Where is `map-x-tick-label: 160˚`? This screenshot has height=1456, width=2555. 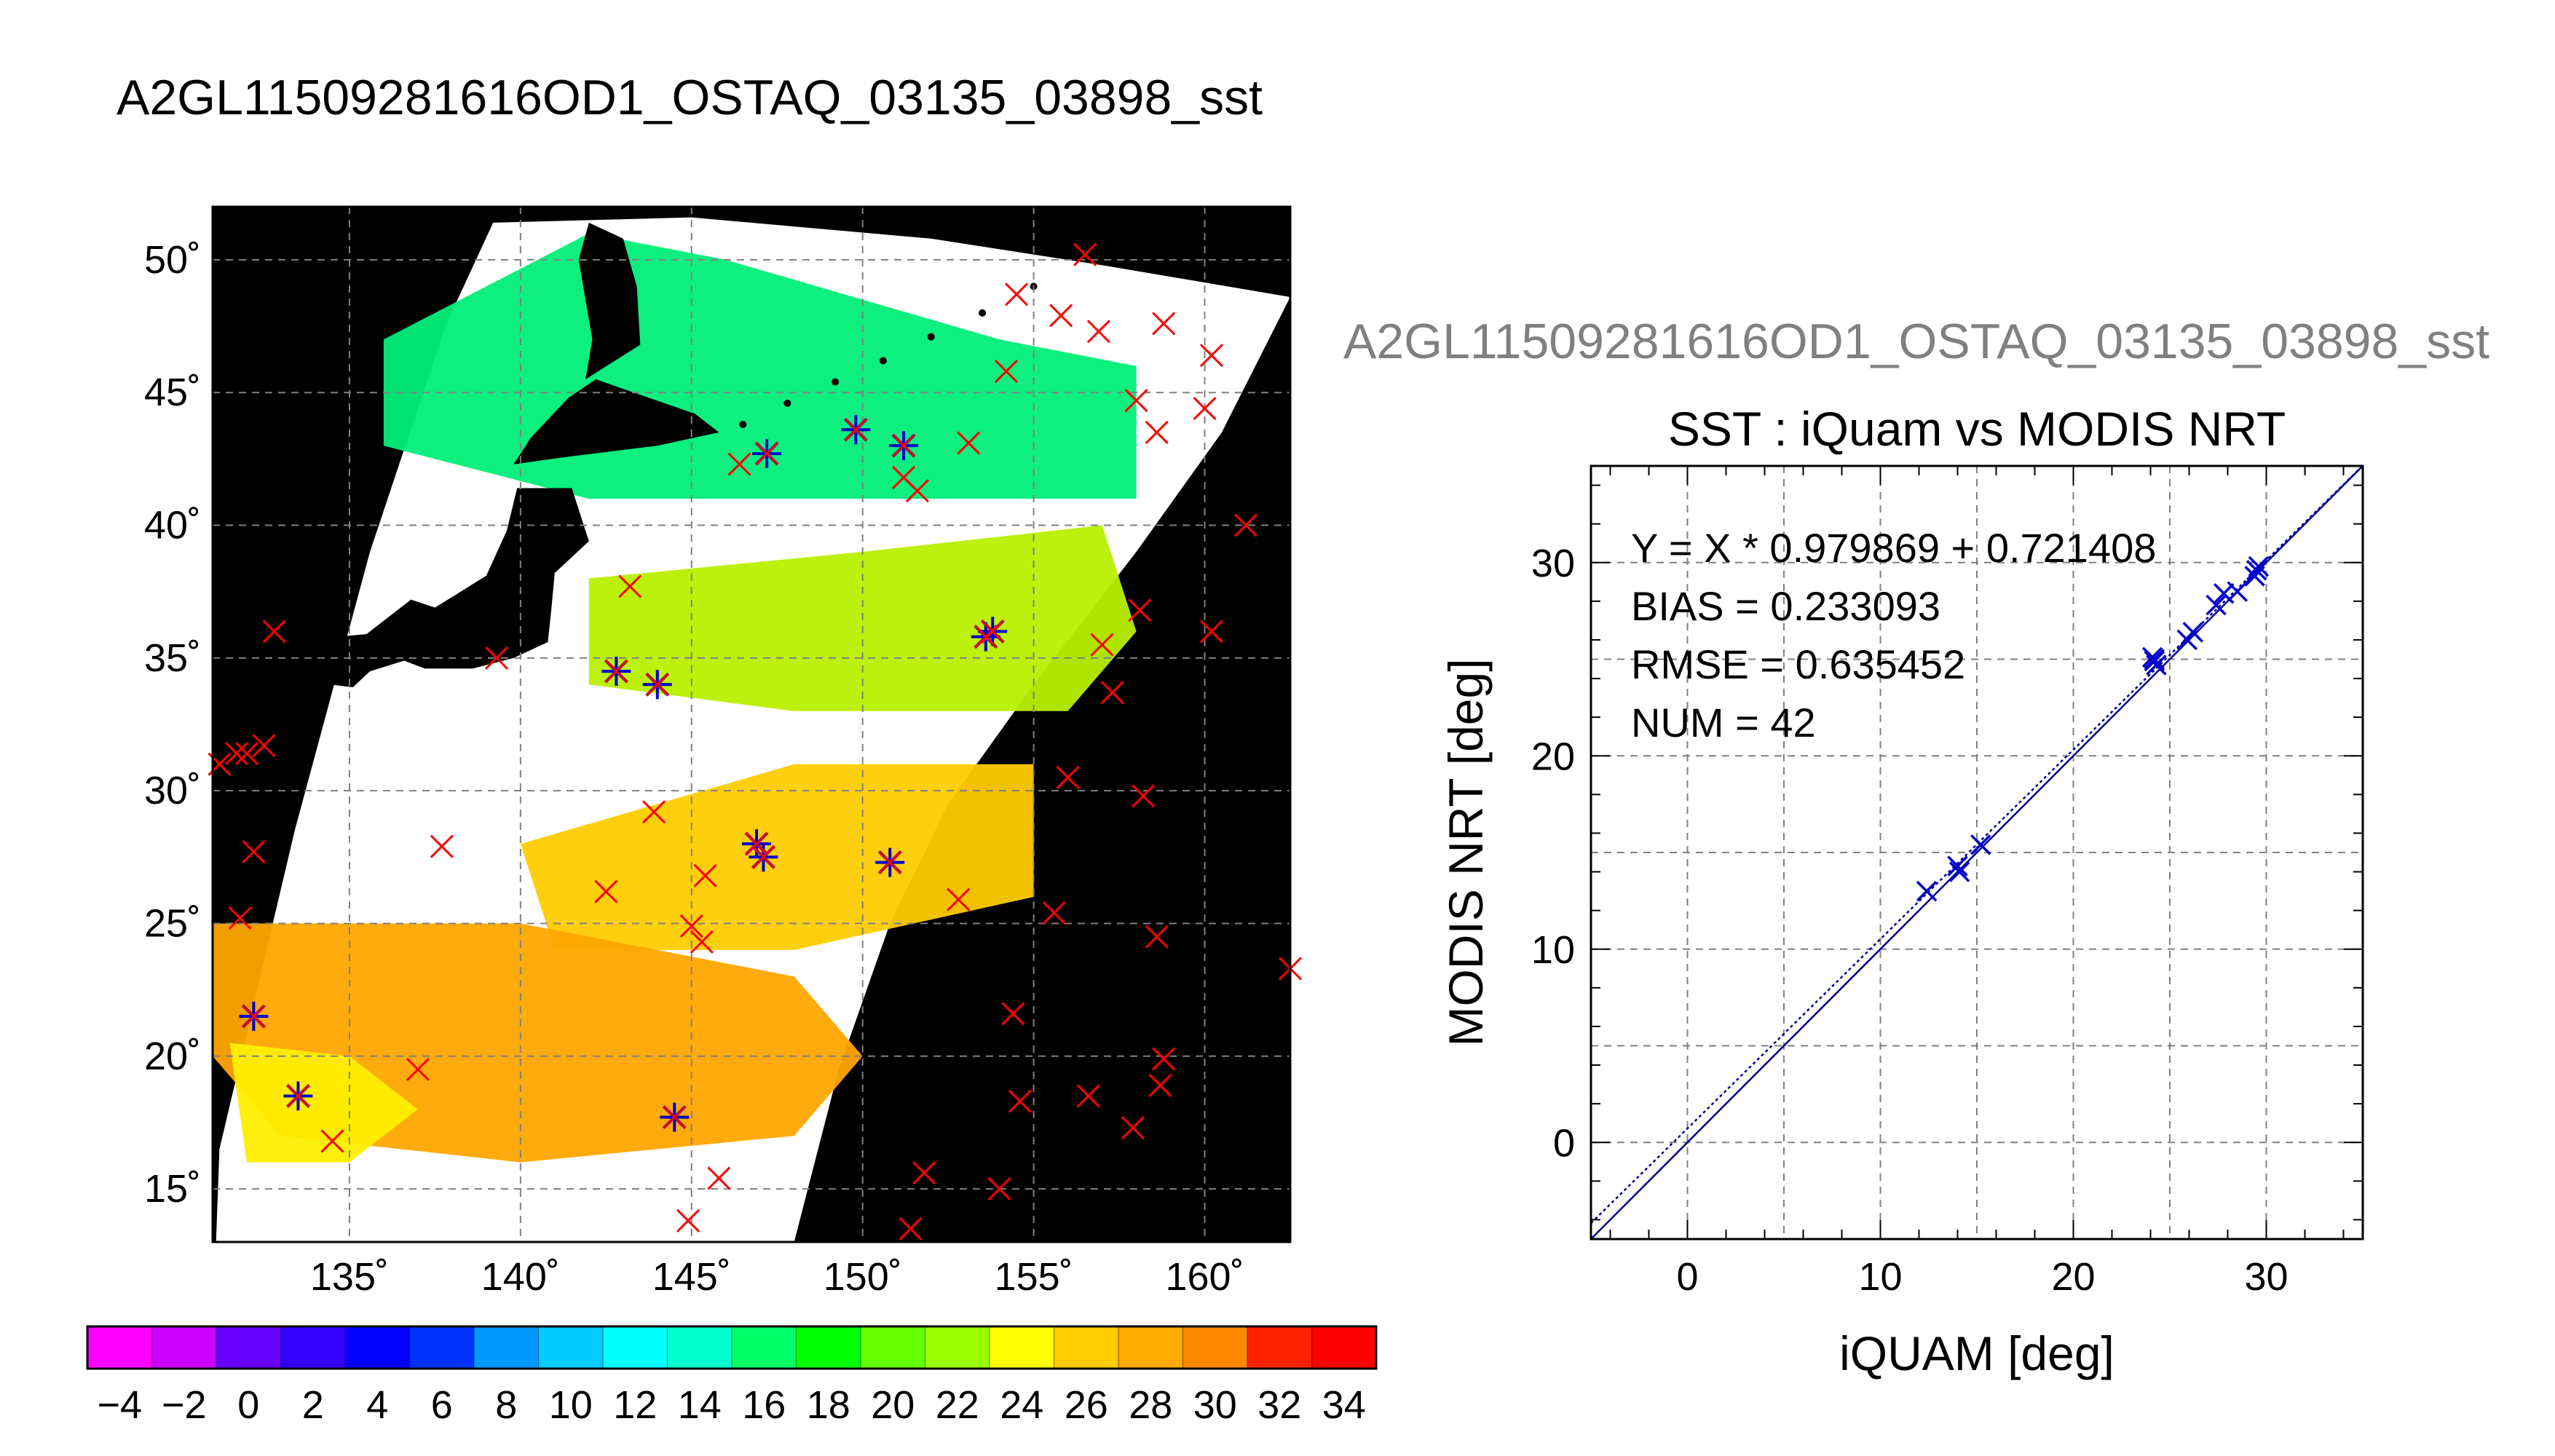 map-x-tick-label: 160˚ is located at coordinates (1204, 1277).